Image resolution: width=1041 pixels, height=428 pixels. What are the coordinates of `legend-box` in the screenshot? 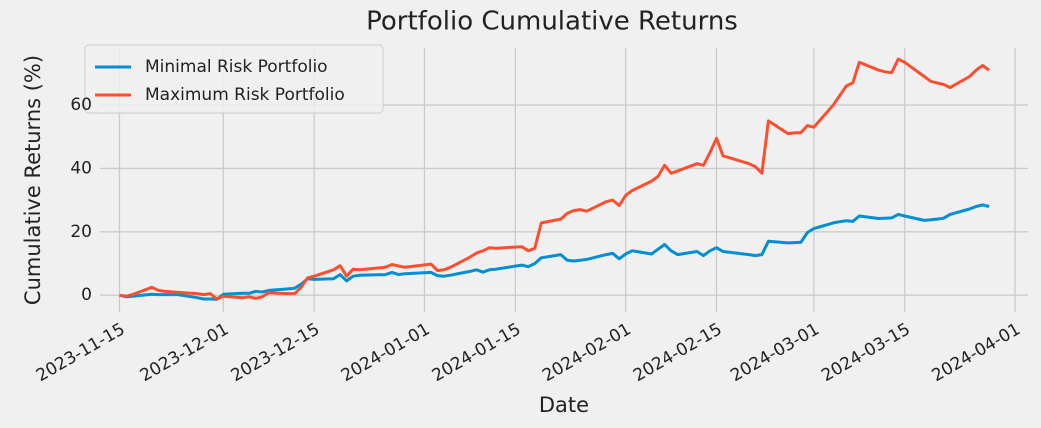 It's located at (234, 79).